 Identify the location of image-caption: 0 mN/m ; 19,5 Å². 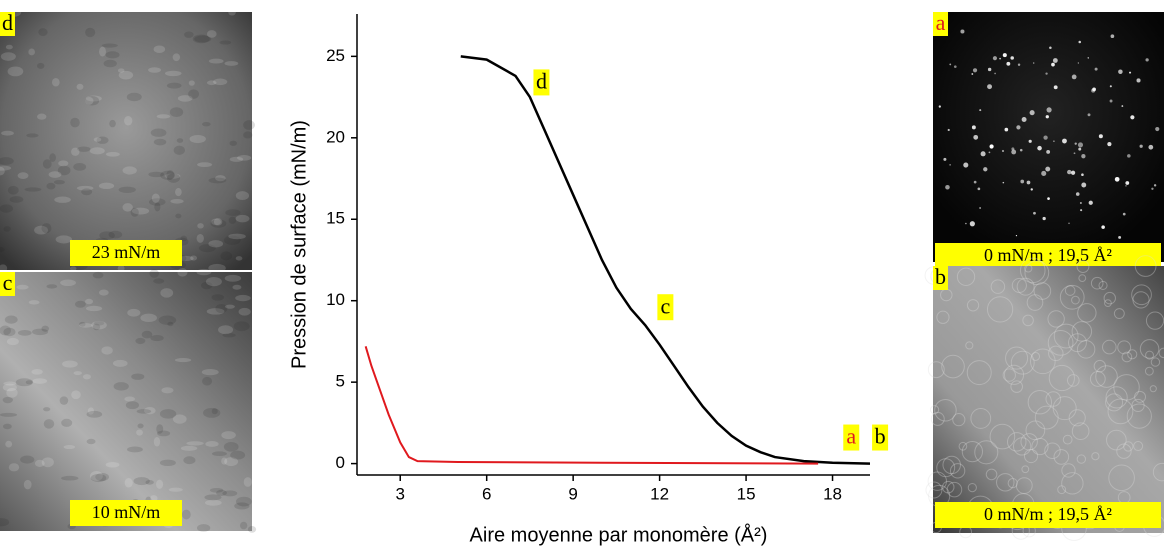
(1048, 514).